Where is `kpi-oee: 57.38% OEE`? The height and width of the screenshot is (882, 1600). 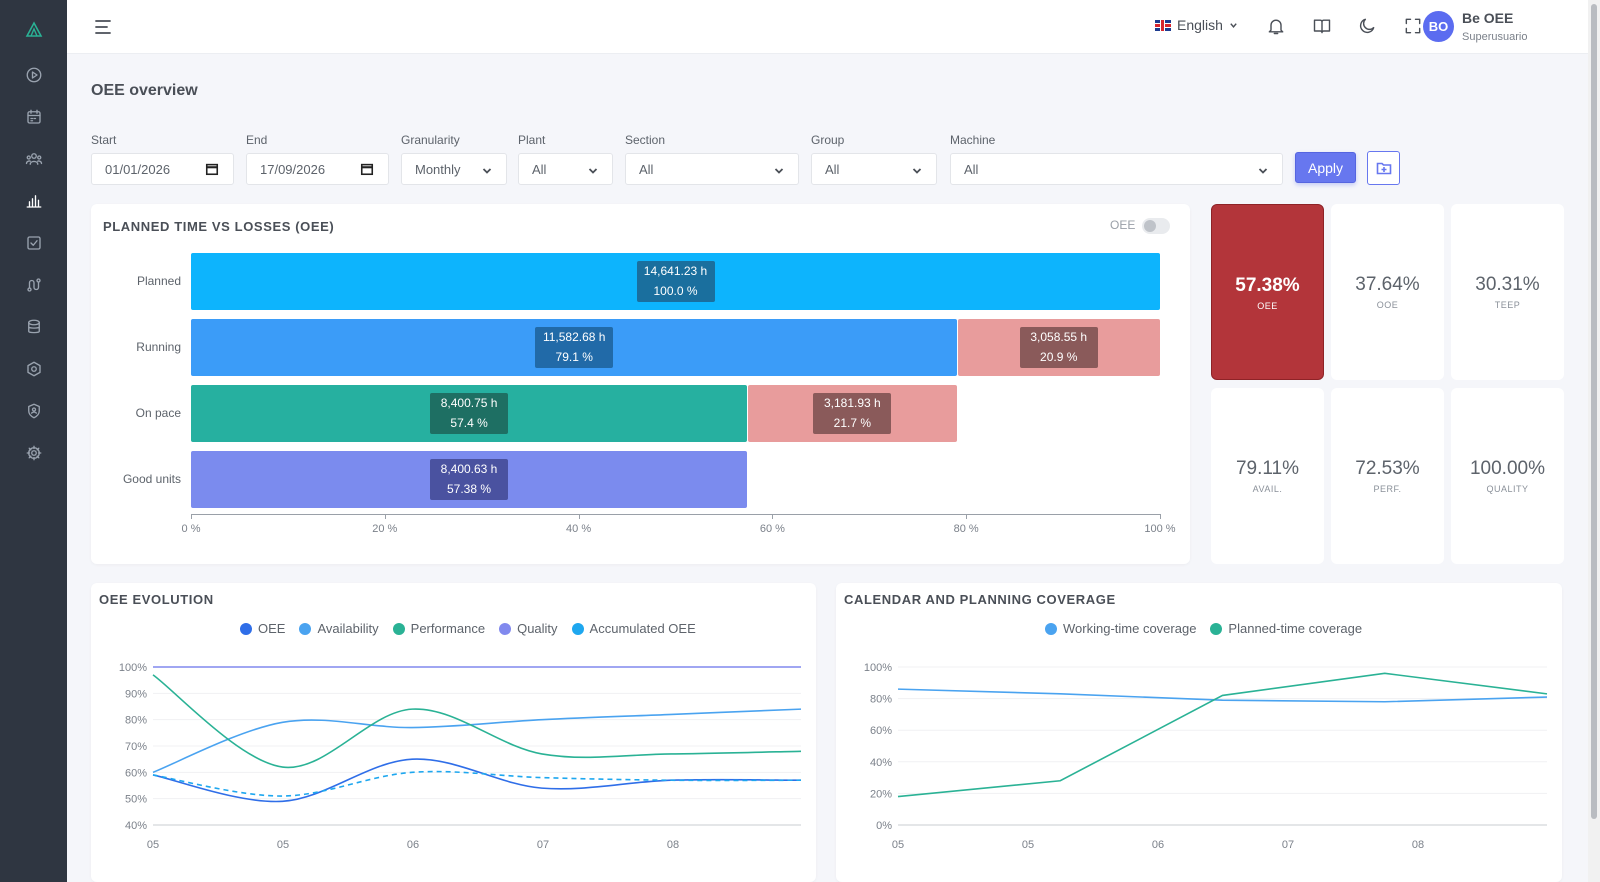
kpi-oee: 57.38% OEE is located at coordinates (1267, 292).